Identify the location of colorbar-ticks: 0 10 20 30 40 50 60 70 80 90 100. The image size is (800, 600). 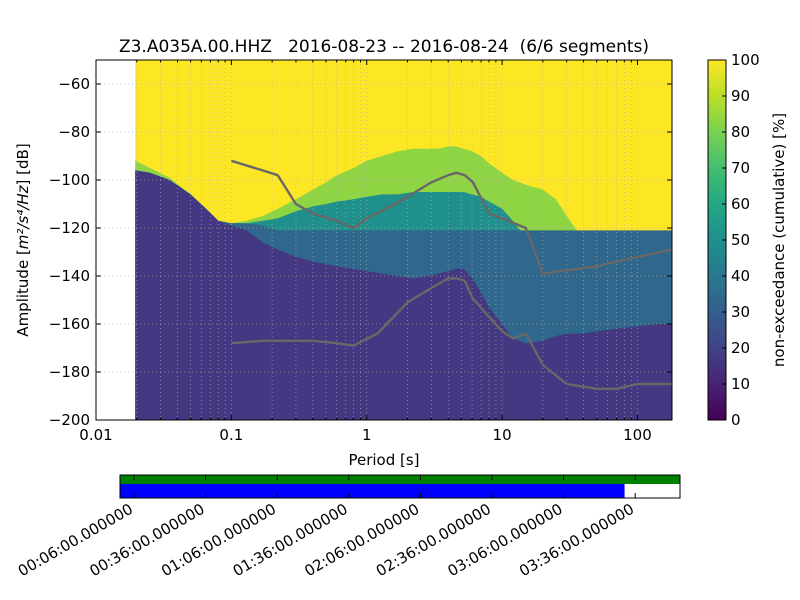
(741, 240).